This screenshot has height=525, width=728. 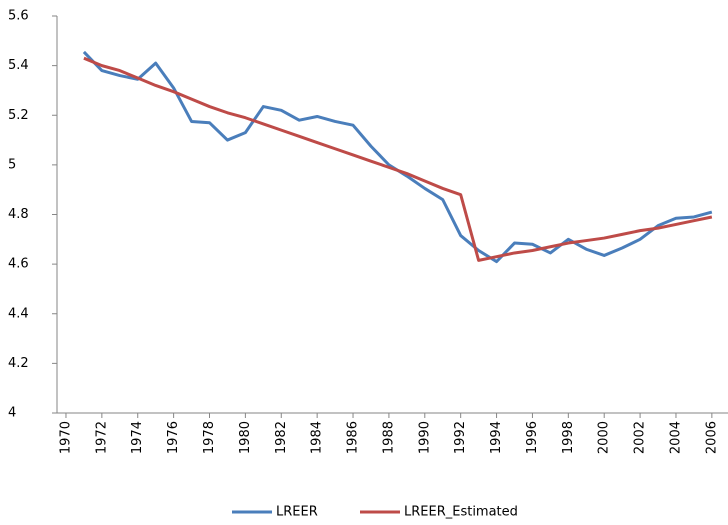 What do you see at coordinates (461, 512) in the screenshot?
I see `legend-label: LREER_Estimated` at bounding box center [461, 512].